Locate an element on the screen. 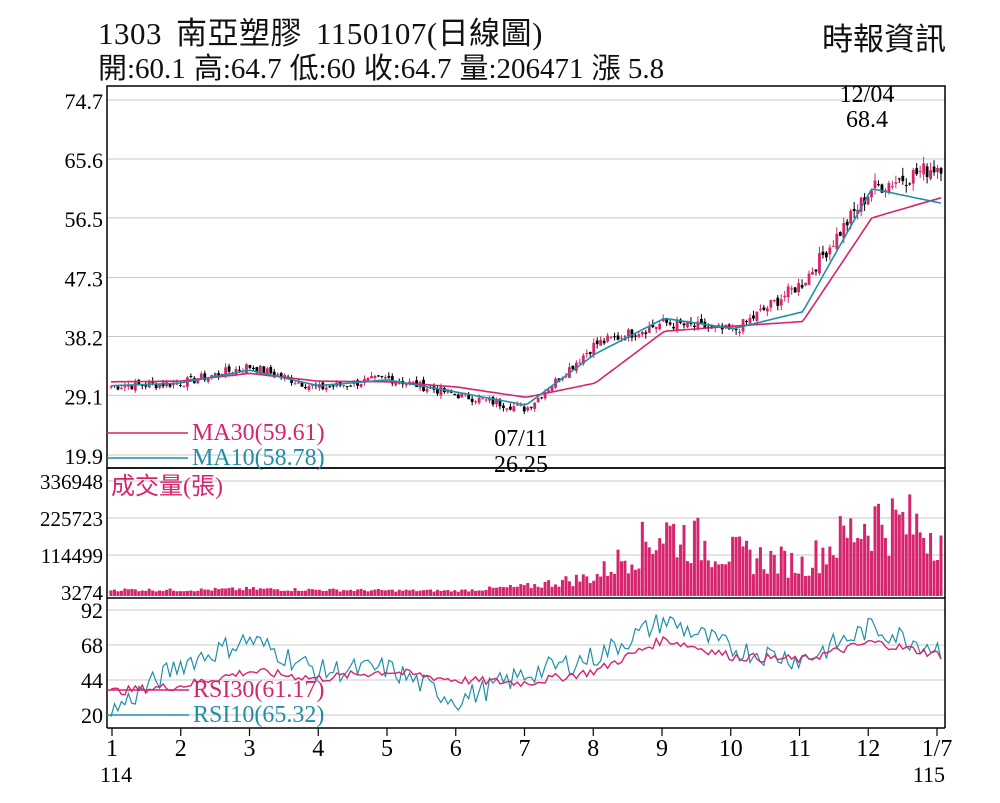 The width and height of the screenshot is (1000, 803). volume-y-tick-label: 3274 is located at coordinates (82, 593).